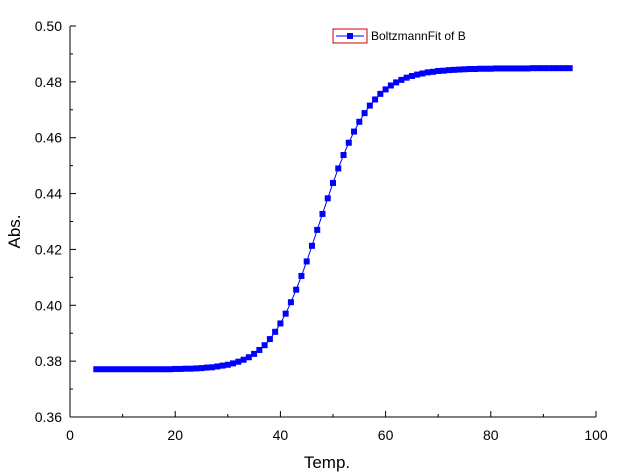  I want to click on y-tick-label: 0.42, so click(48, 249).